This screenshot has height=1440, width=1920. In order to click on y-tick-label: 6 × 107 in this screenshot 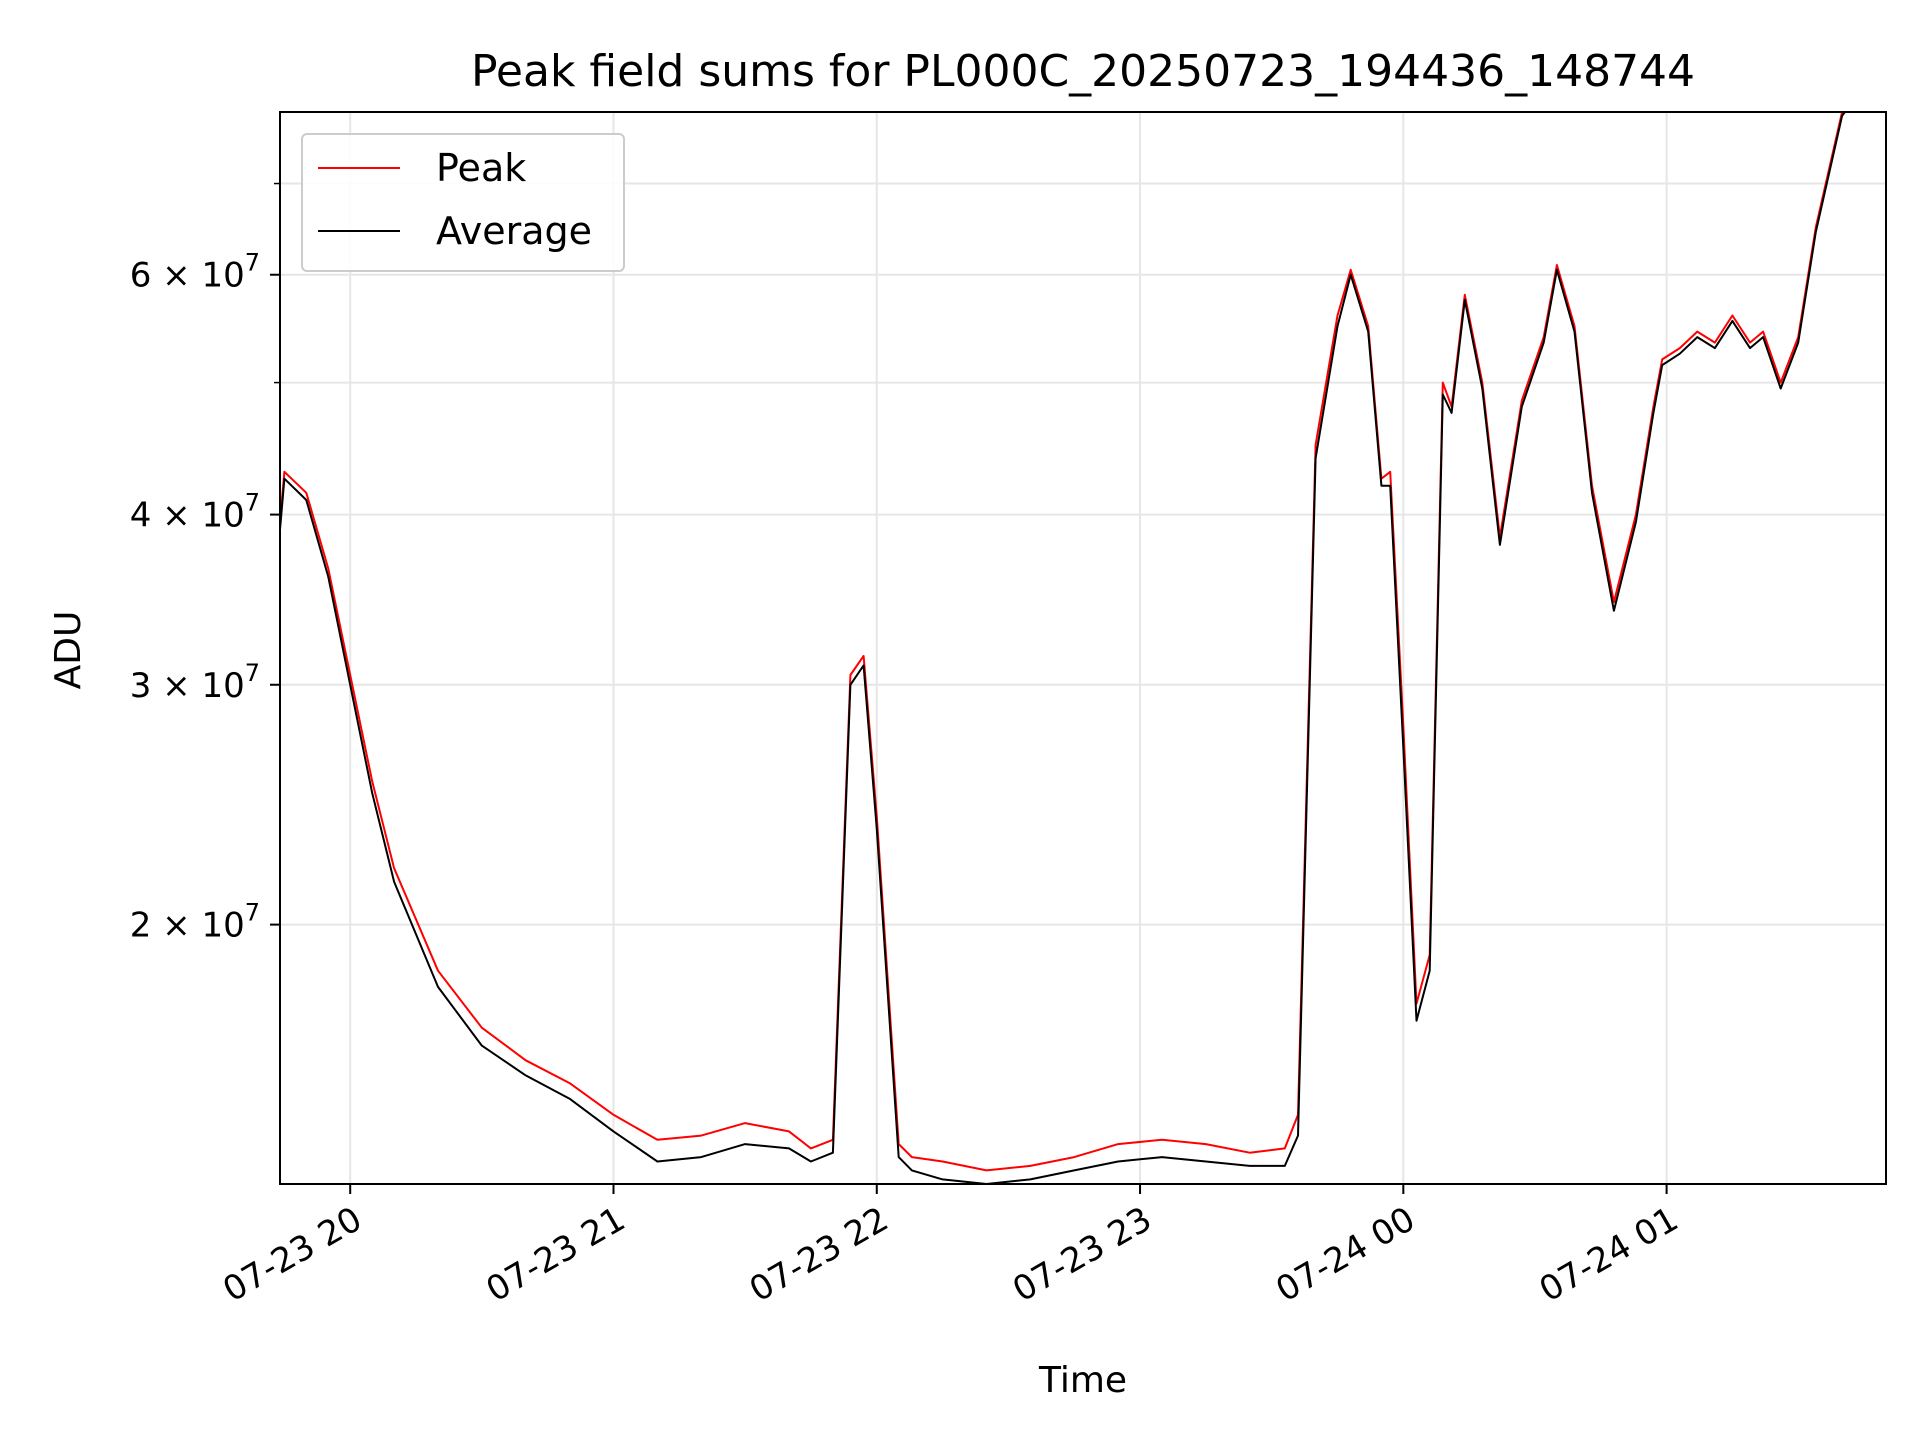, I will do `click(195, 272)`.